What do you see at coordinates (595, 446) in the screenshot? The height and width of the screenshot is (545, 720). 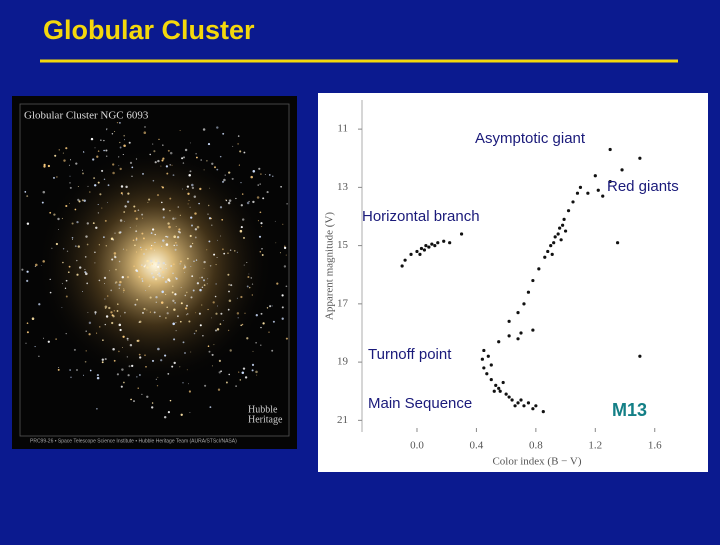 I see `x-tick-label: 1.2` at bounding box center [595, 446].